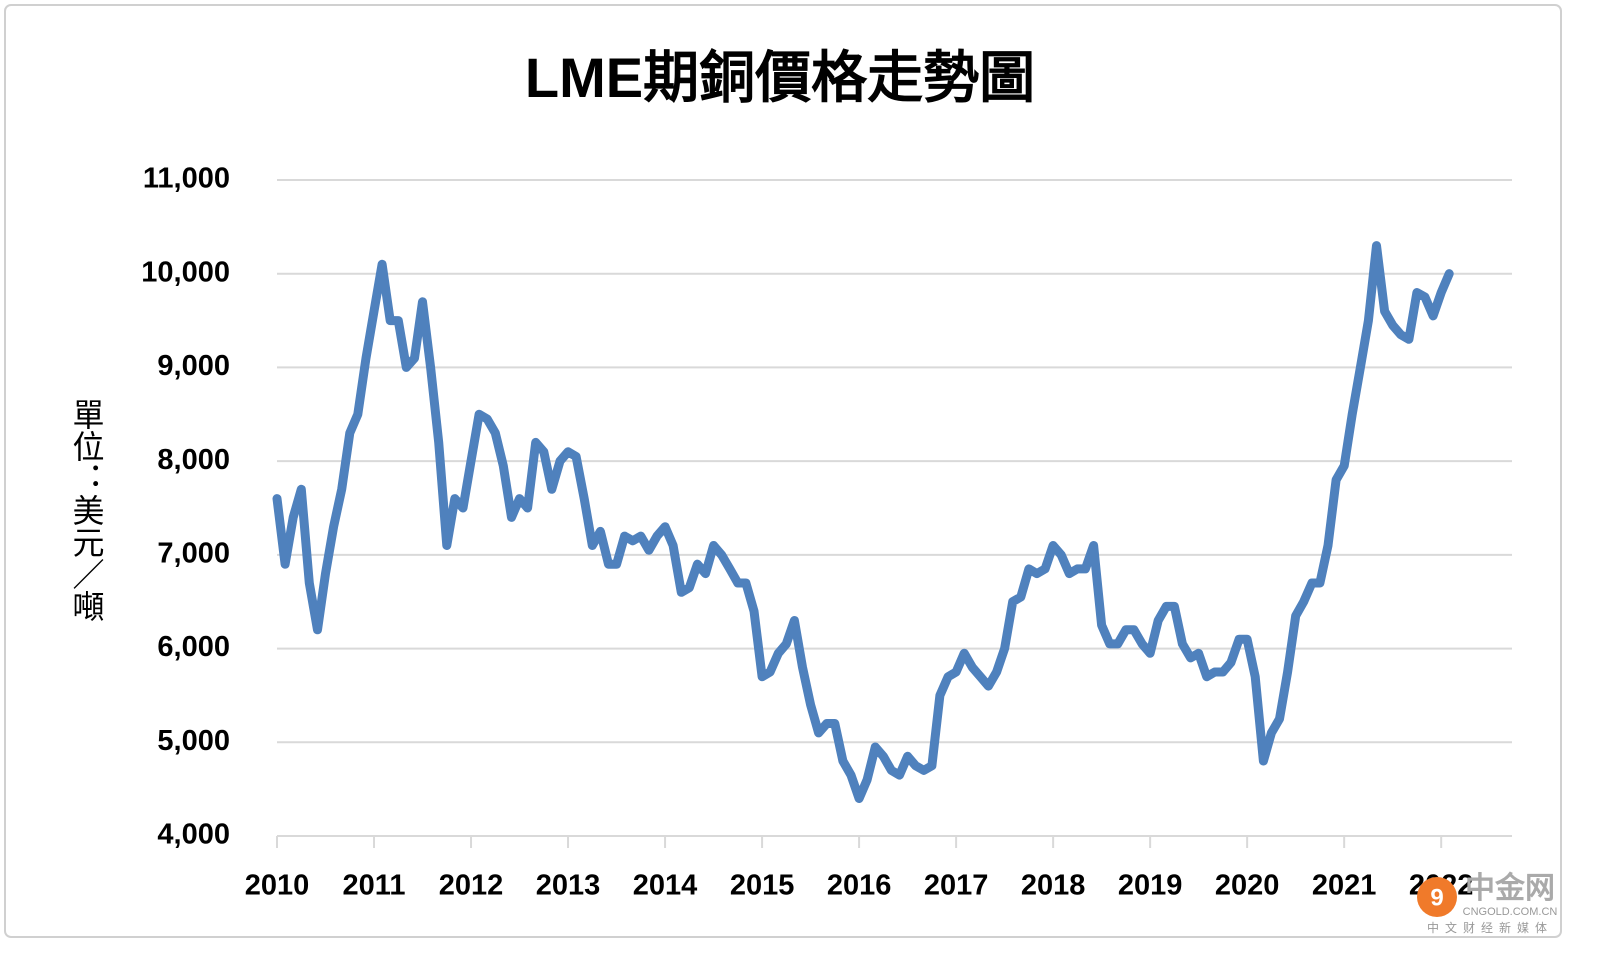  Describe the element at coordinates (762, 886) in the screenshot. I see `x-tick-label: 2015` at that location.